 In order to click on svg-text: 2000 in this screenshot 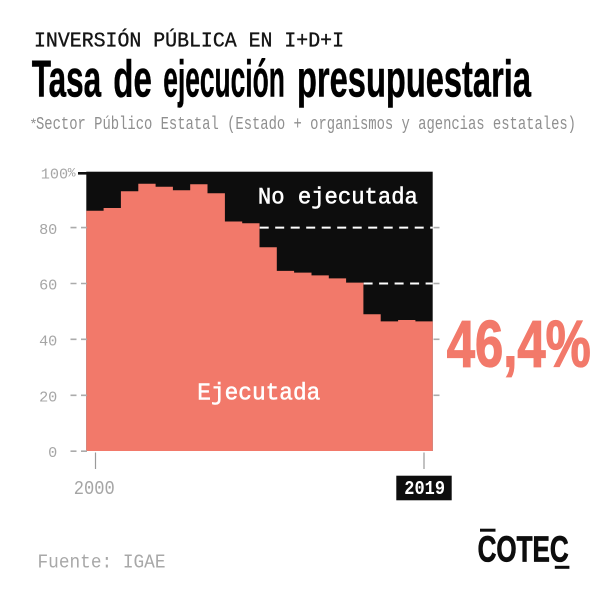, I will do `click(94, 489)`.